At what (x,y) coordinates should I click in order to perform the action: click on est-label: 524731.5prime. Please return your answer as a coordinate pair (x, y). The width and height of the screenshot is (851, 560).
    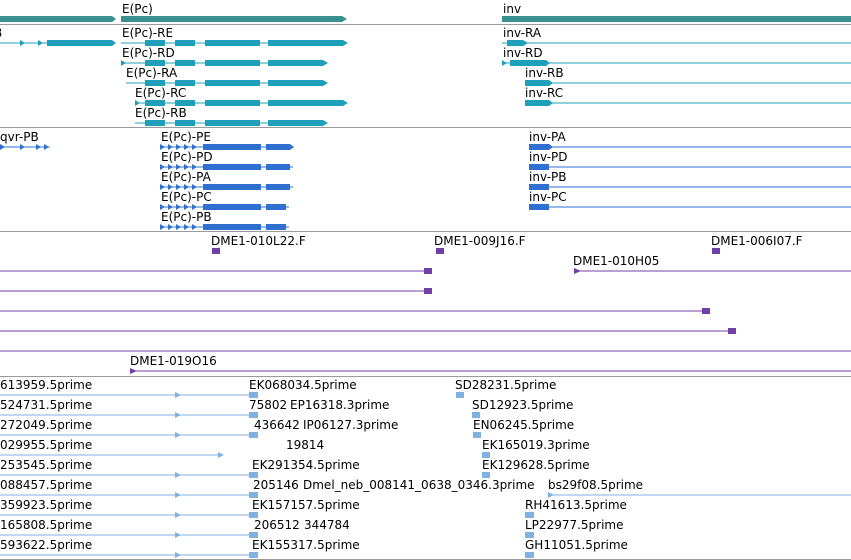
    Looking at the image, I should click on (46, 405).